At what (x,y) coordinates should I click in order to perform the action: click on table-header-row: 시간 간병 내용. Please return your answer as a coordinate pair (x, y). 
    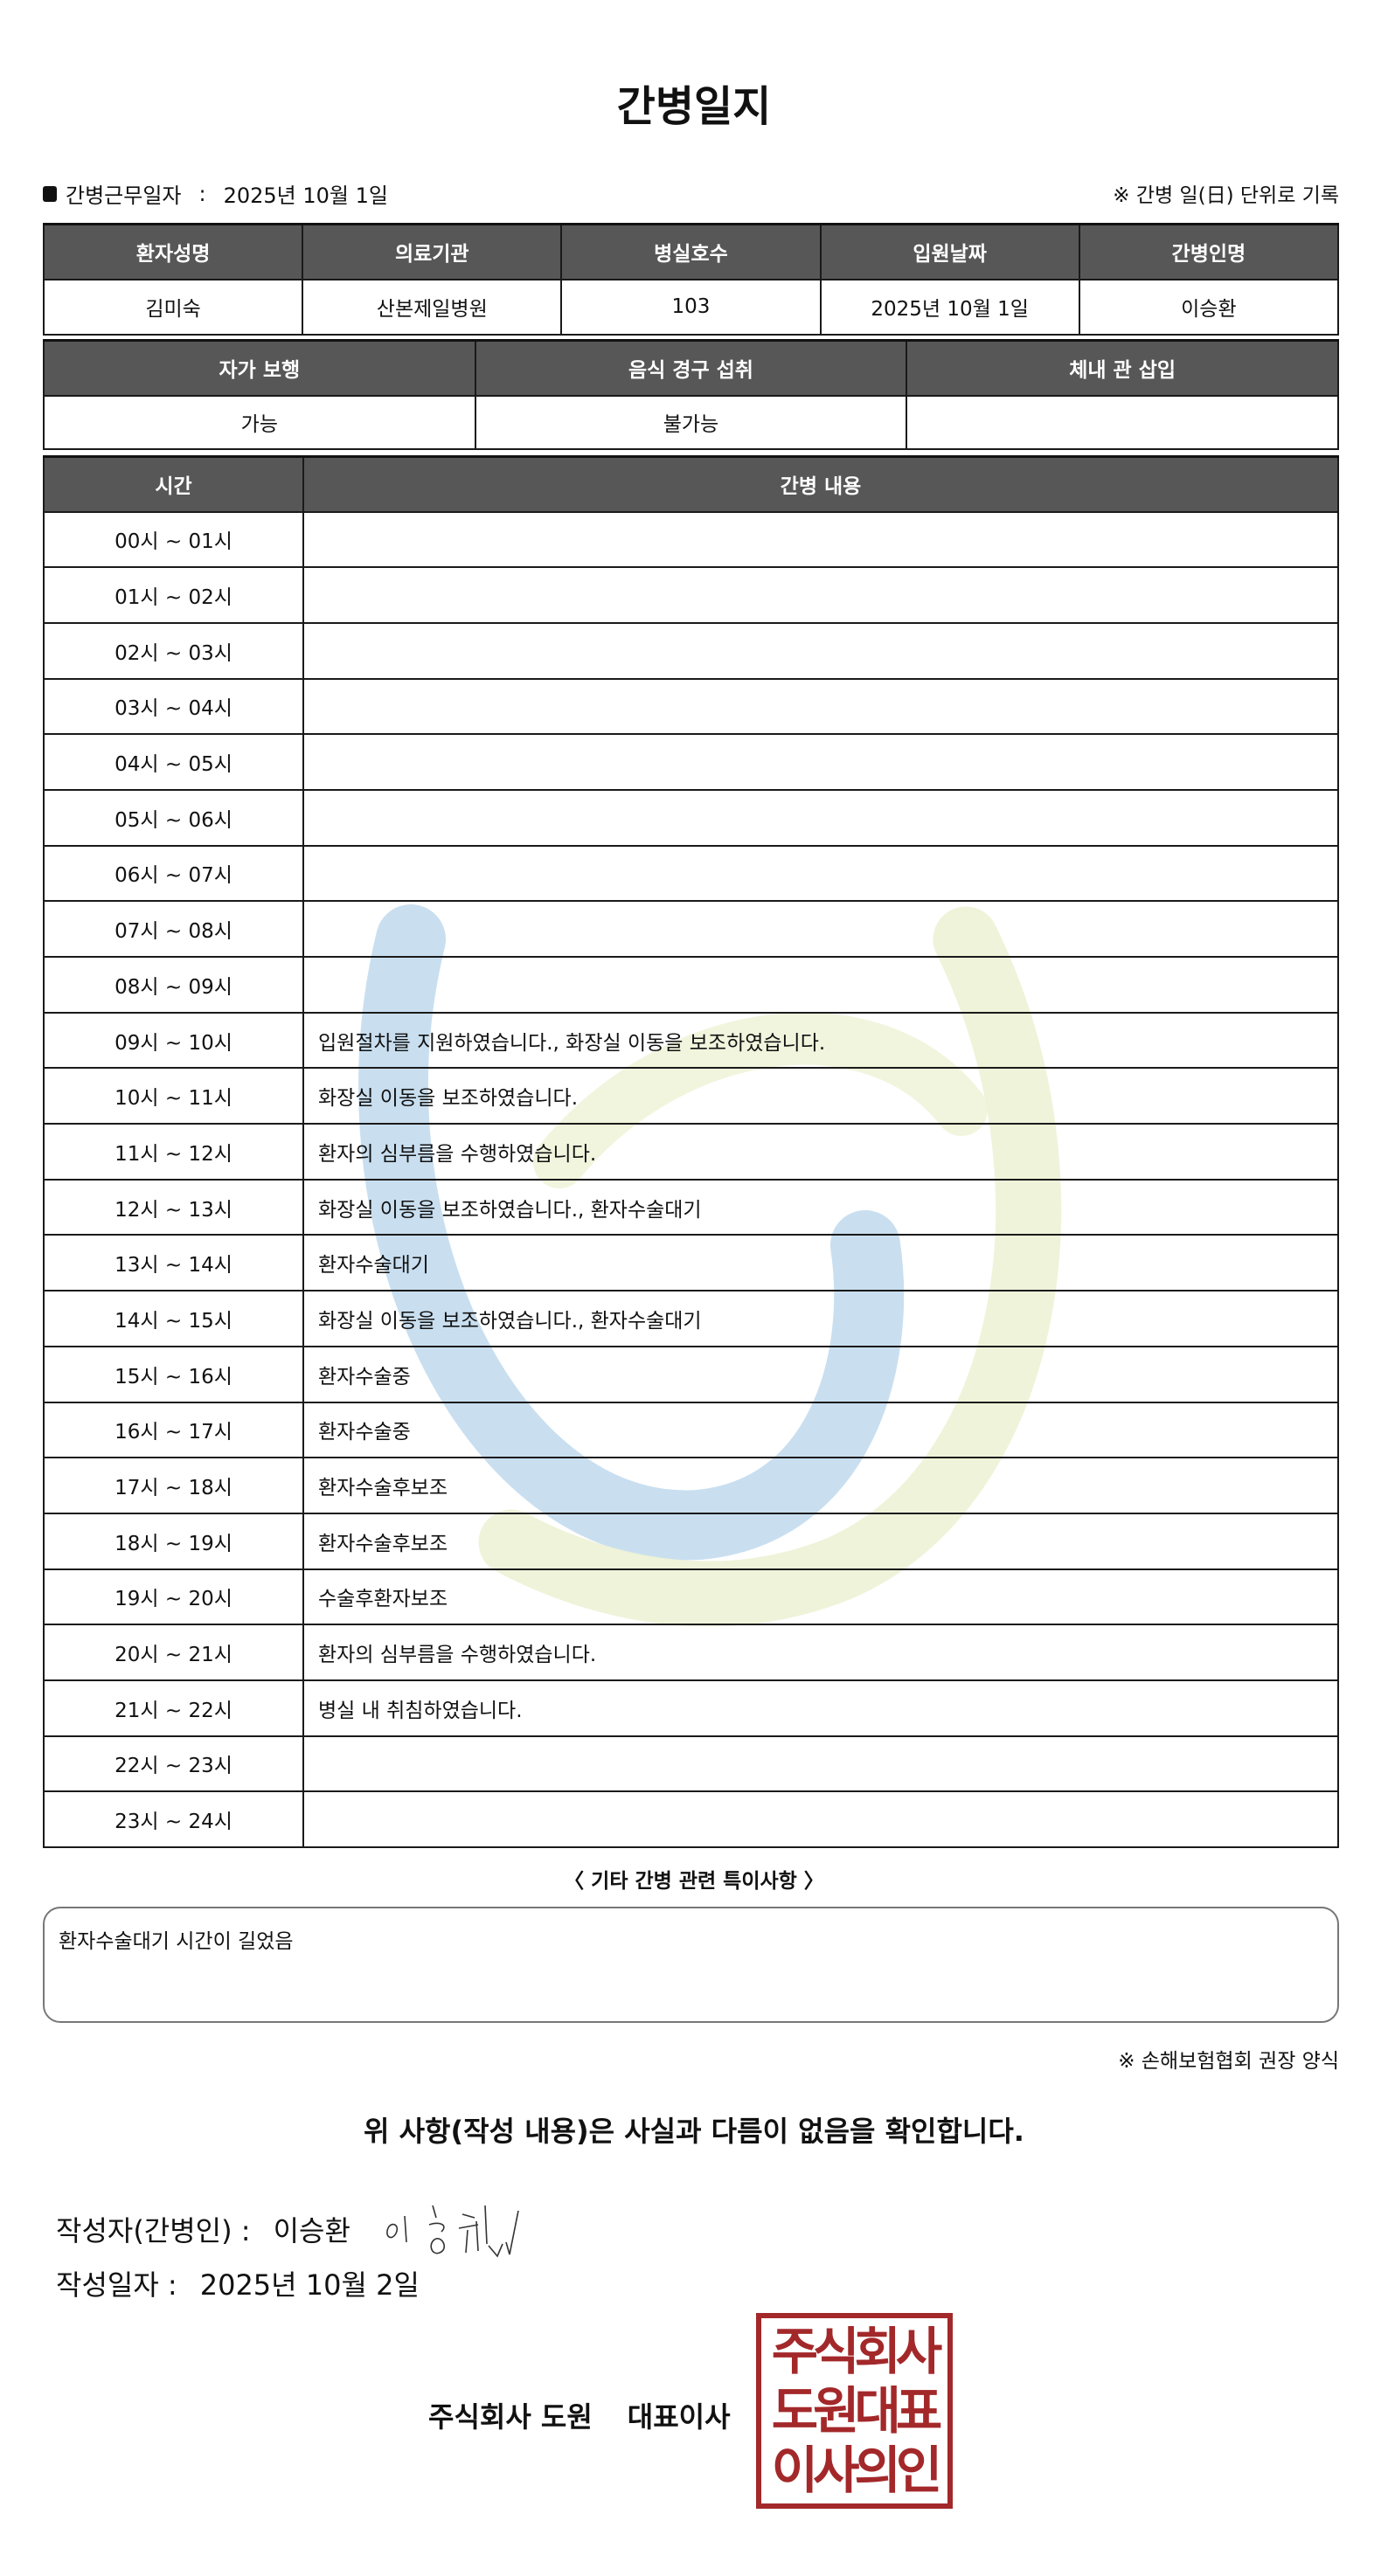
    Looking at the image, I should click on (691, 484).